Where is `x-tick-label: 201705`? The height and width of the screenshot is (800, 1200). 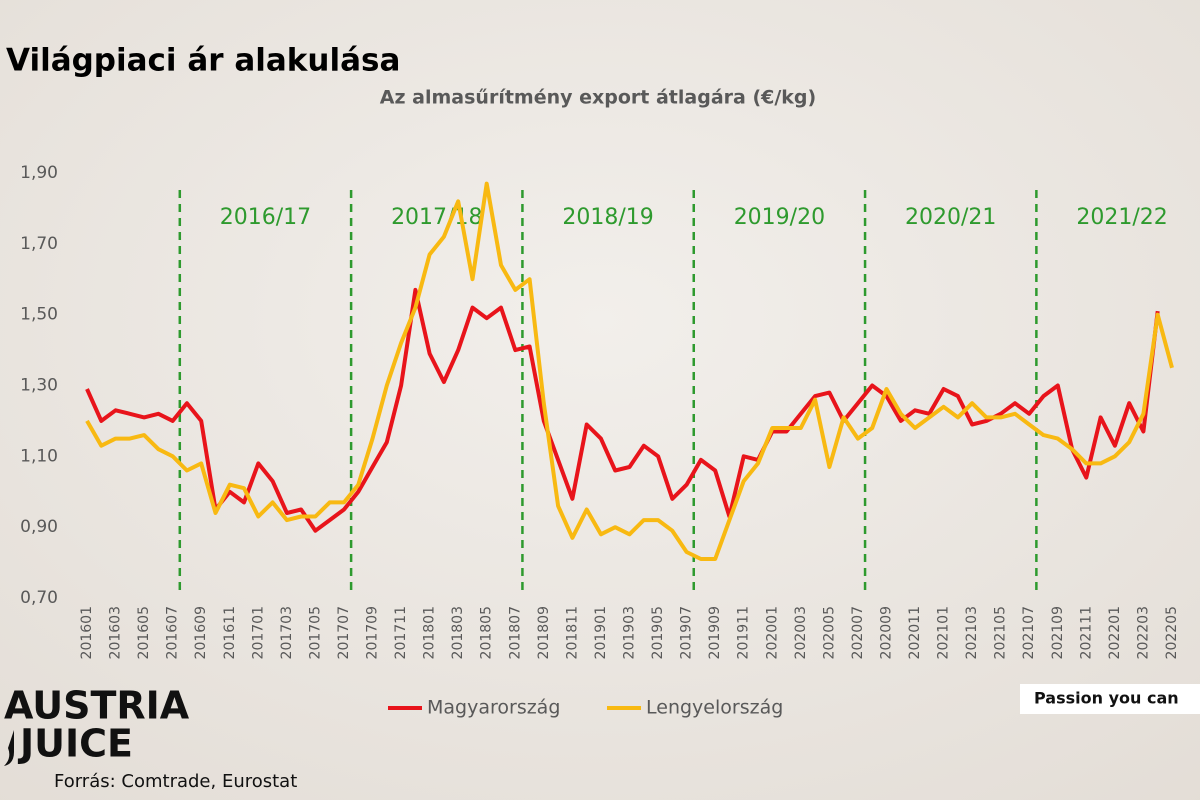 x-tick-label: 201705 is located at coordinates (315, 632).